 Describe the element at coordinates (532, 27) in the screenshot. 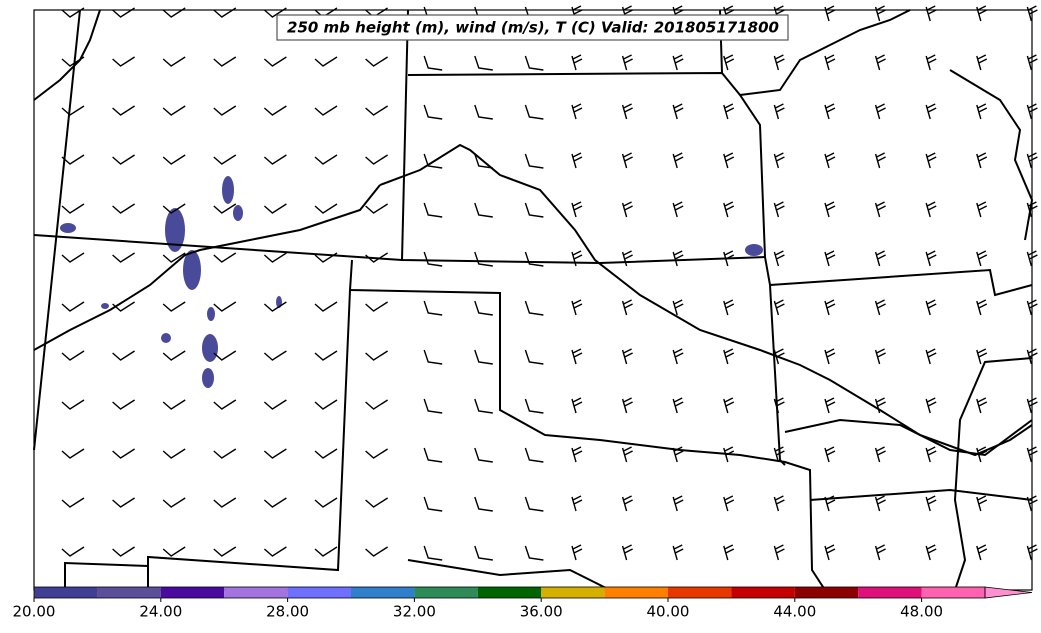

I see `title-box` at that location.